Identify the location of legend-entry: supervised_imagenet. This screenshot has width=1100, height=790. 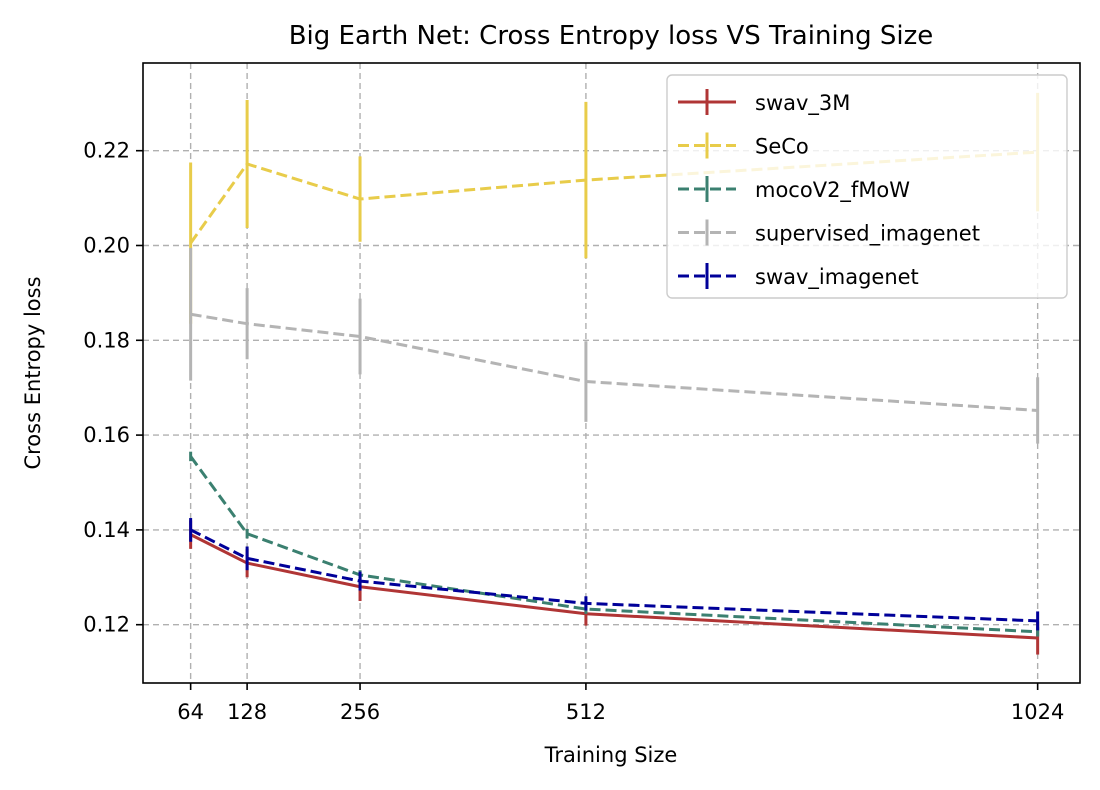
(829, 233).